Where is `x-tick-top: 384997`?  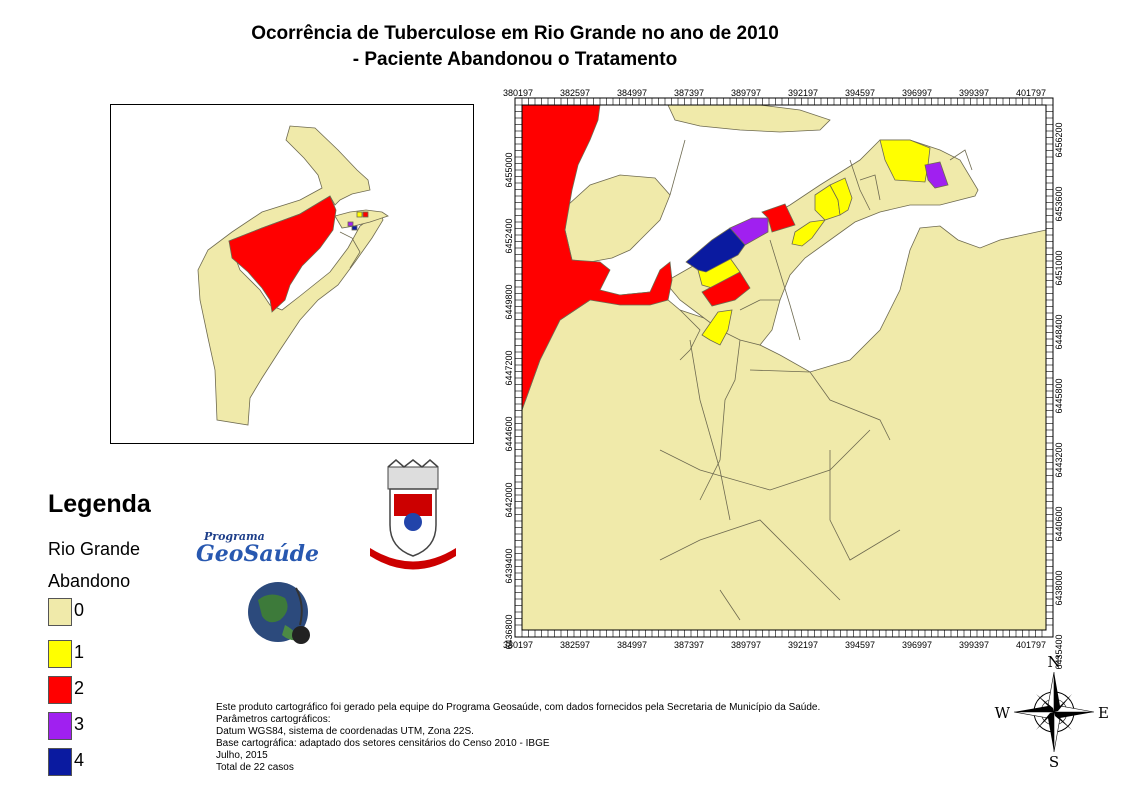
x-tick-top: 384997 is located at coordinates (632, 93).